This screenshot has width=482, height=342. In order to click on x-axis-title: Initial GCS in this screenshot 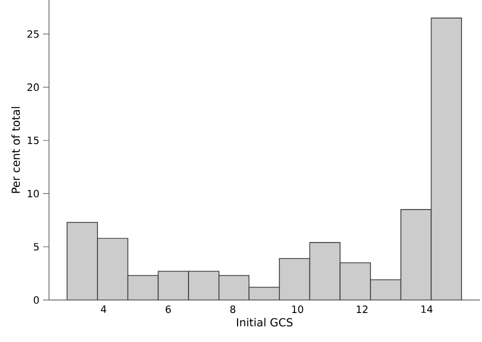, I will do `click(264, 322)`.